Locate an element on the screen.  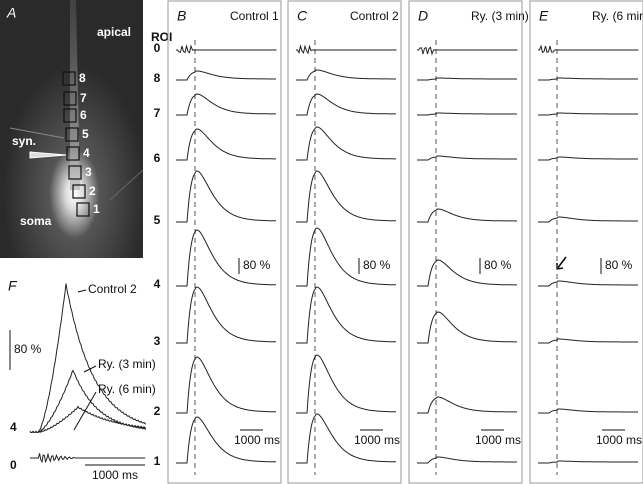
trace-label: Ry. (6 min) is located at coordinates (127, 389).